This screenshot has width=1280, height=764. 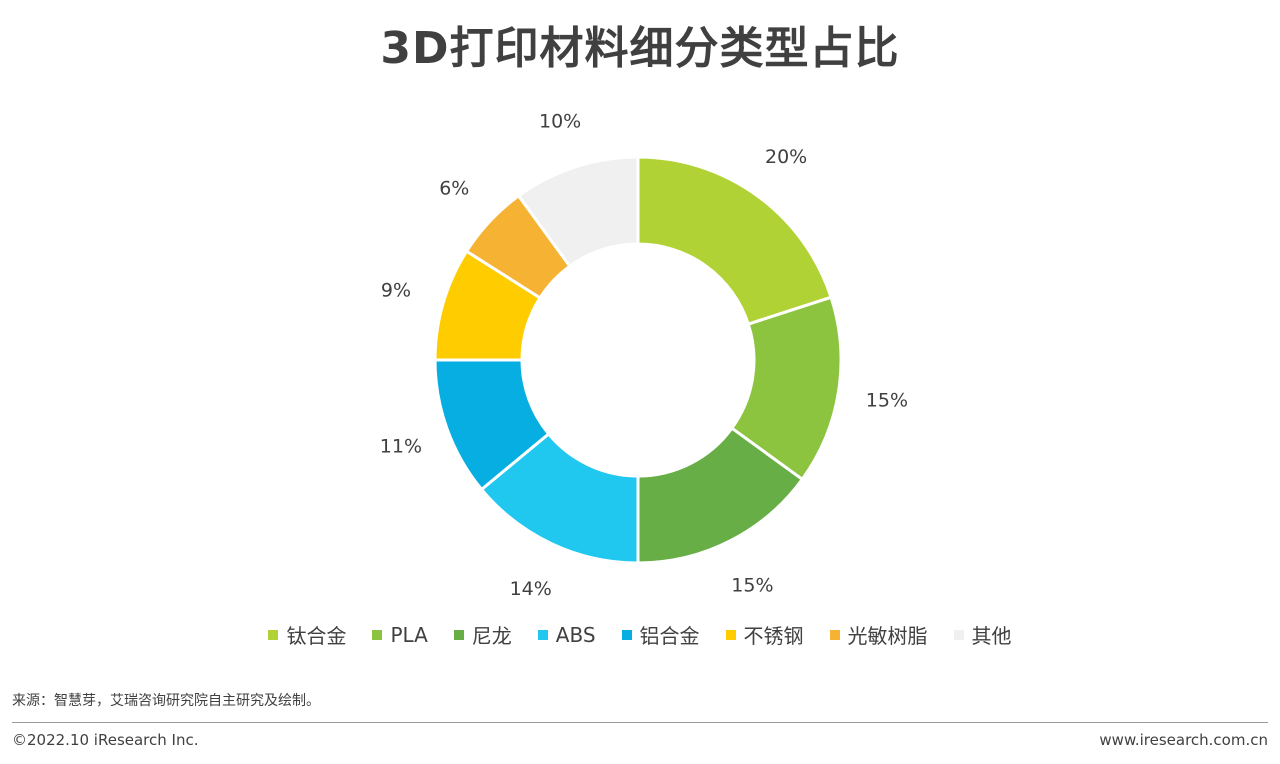 What do you see at coordinates (166, 701) in the screenshot?
I see `source-note: 来源：智慧芽，艾瑞咨询研究院自主研究及绘制。` at bounding box center [166, 701].